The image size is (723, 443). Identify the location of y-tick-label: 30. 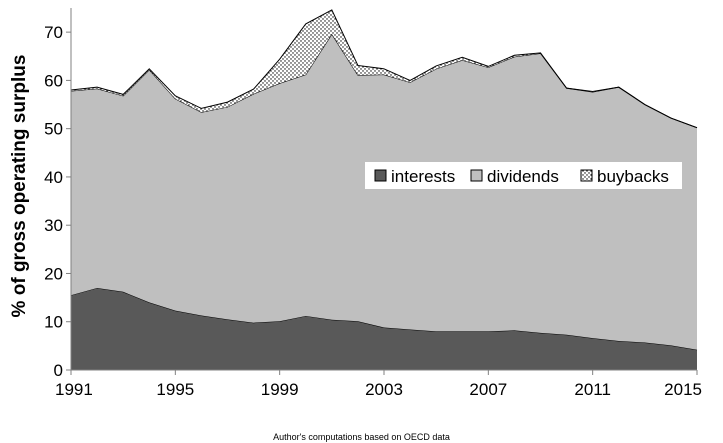
(53, 225).